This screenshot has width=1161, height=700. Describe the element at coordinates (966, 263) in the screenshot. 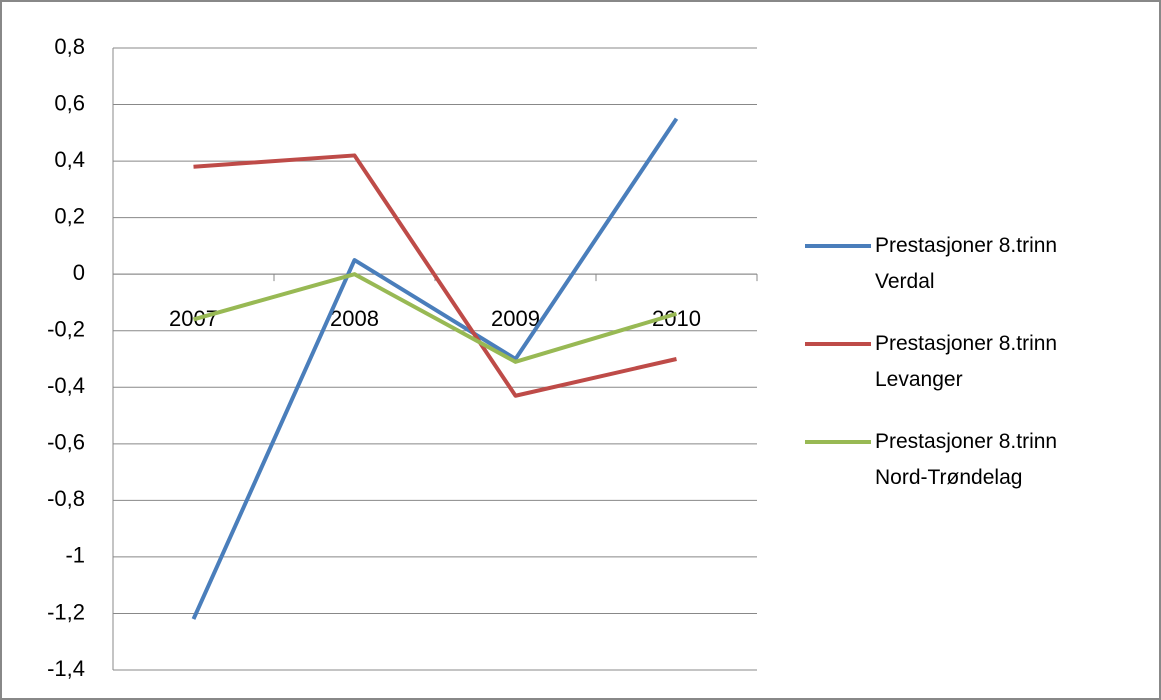

I see `legend-label: Prestasjoner 8.trinn Verdal` at that location.